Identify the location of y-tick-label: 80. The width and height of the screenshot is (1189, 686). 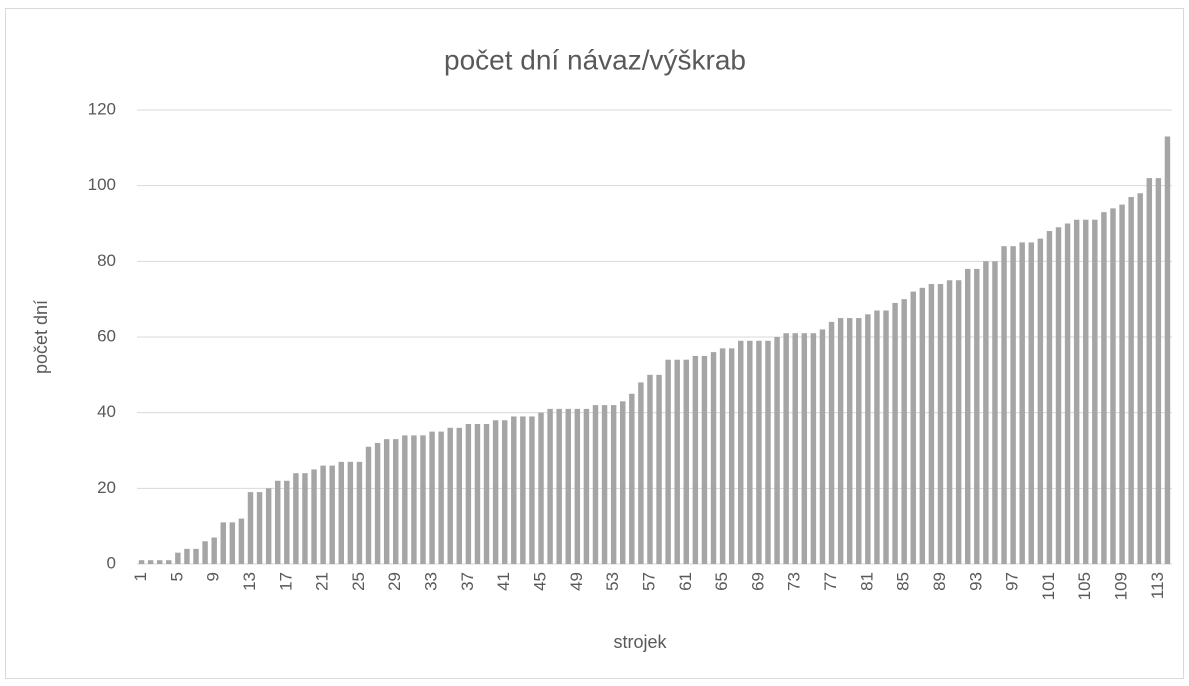
(106, 260).